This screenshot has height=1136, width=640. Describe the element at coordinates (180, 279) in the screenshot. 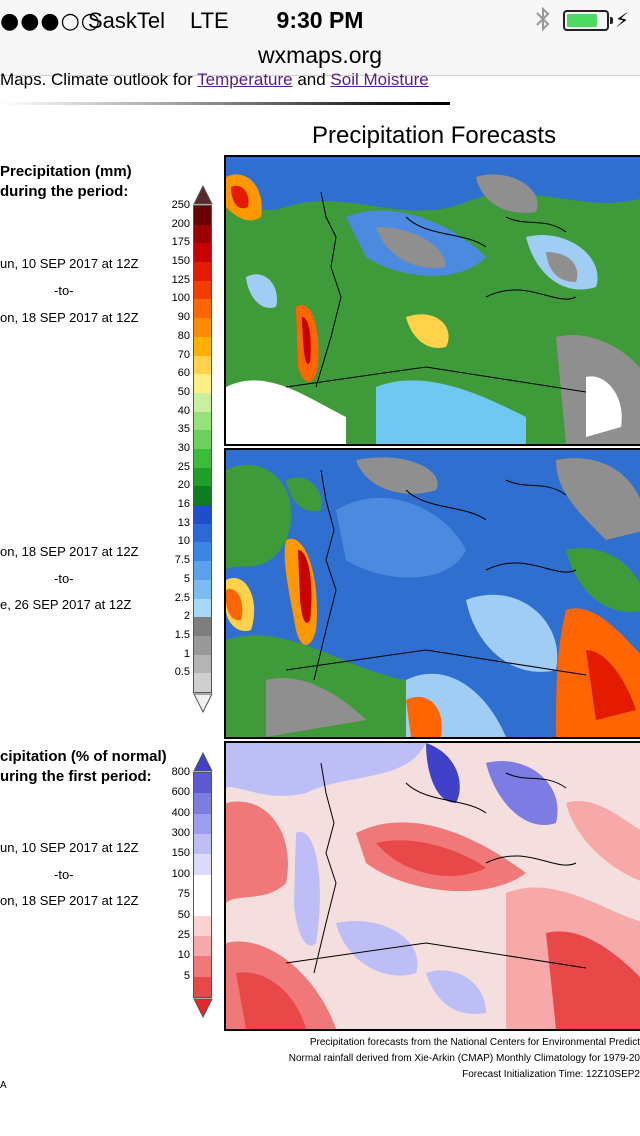

I see `accum-scale-label: 125` at that location.